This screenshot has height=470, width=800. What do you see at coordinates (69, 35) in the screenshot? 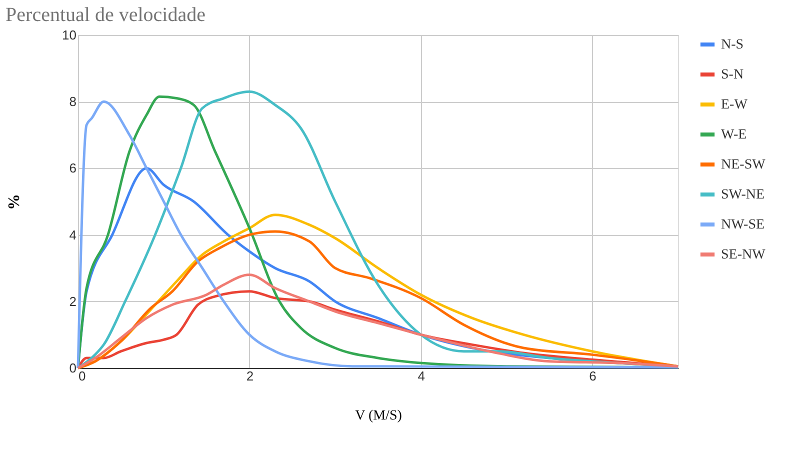
I see `y-tick-label: 10` at bounding box center [69, 35].